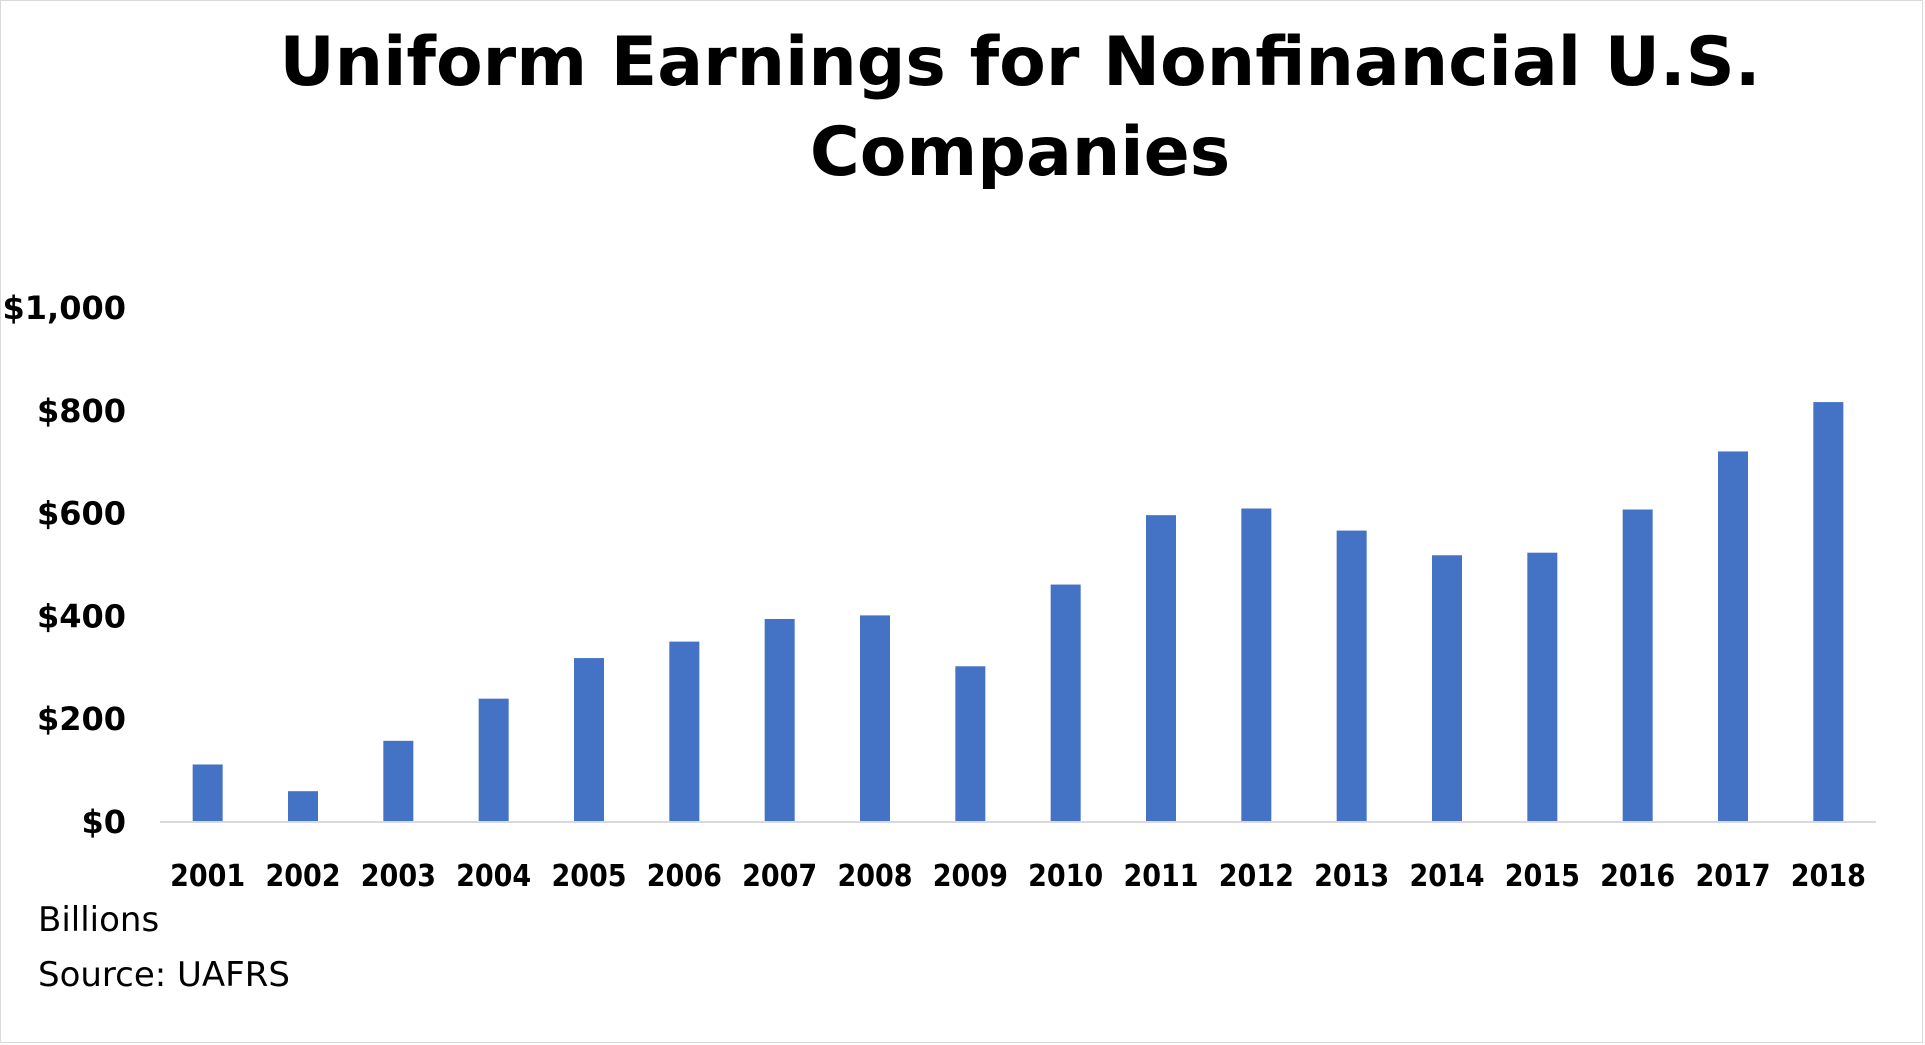 The width and height of the screenshot is (1925, 1045). Describe the element at coordinates (1351, 876) in the screenshot. I see `x-tick-label: 2013` at that location.